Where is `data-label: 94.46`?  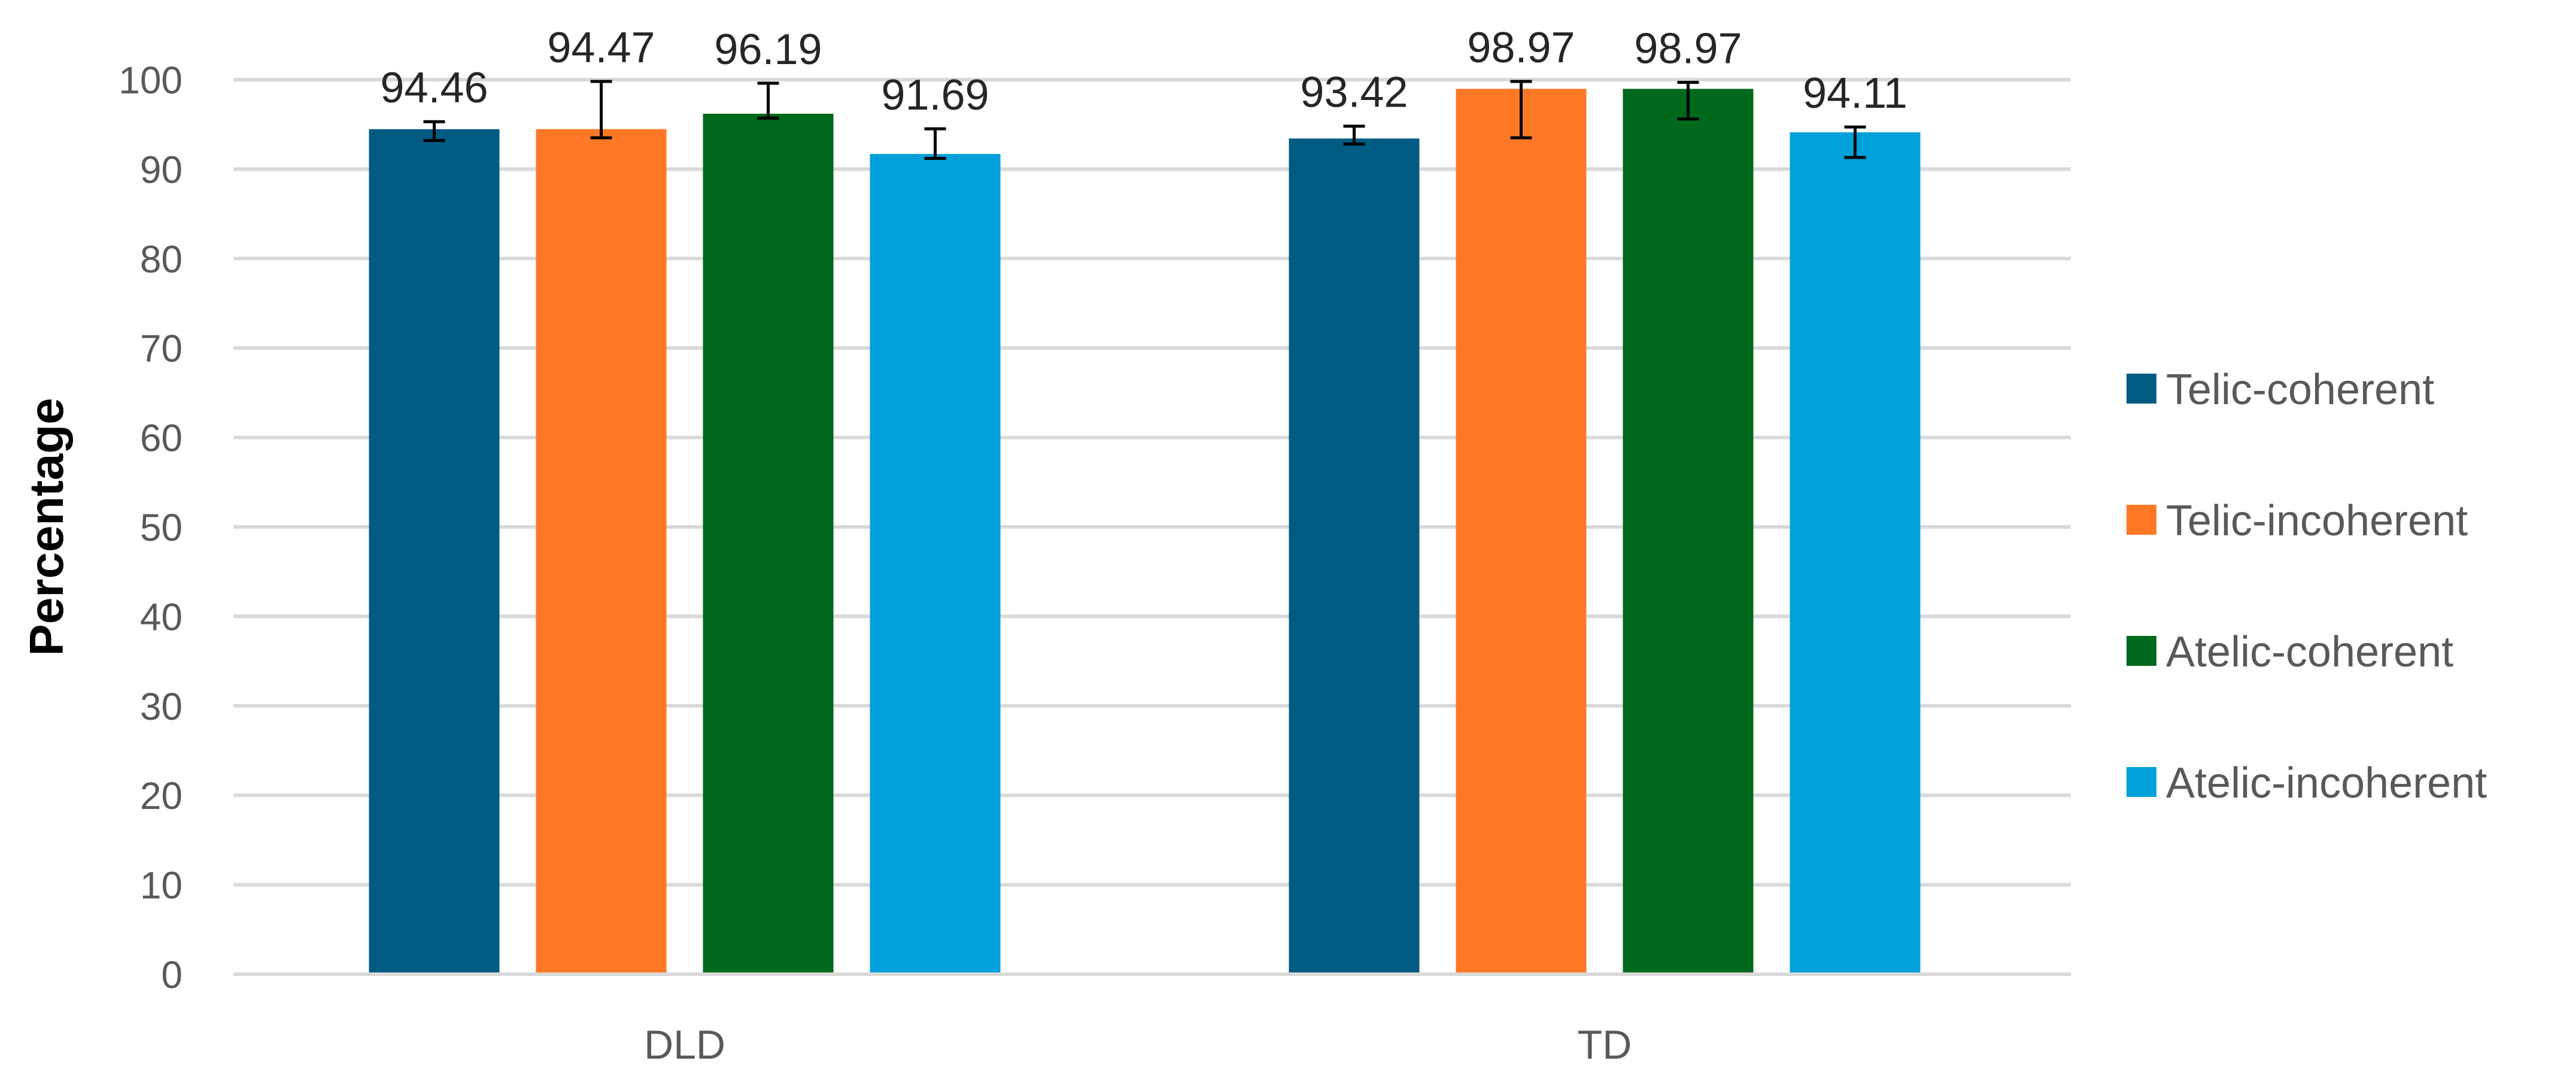 data-label: 94.46 is located at coordinates (434, 88).